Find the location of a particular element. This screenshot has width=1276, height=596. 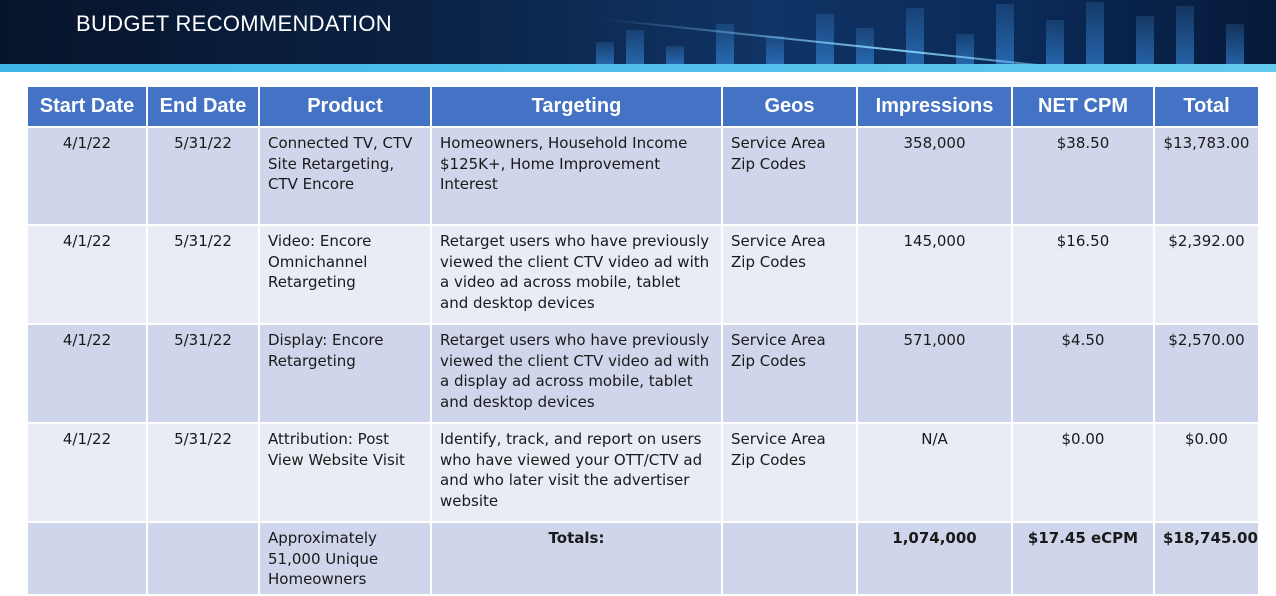

column-header-product: Product is located at coordinates (345, 106).